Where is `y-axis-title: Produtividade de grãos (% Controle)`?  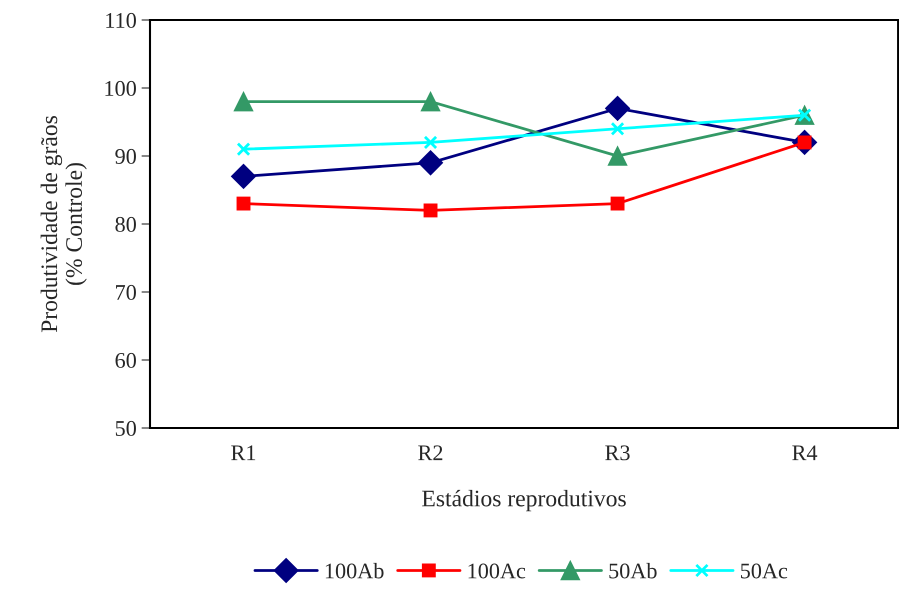 y-axis-title: Produtividade de grãos (% Controle) is located at coordinates (63, 224).